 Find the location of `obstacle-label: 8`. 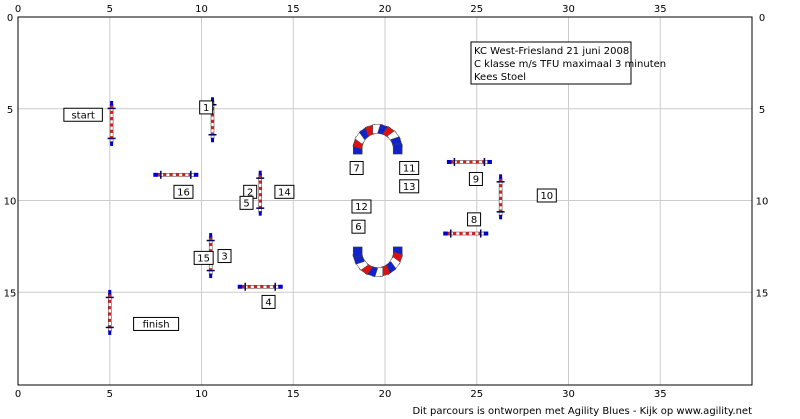

obstacle-label: 8 is located at coordinates (474, 219).